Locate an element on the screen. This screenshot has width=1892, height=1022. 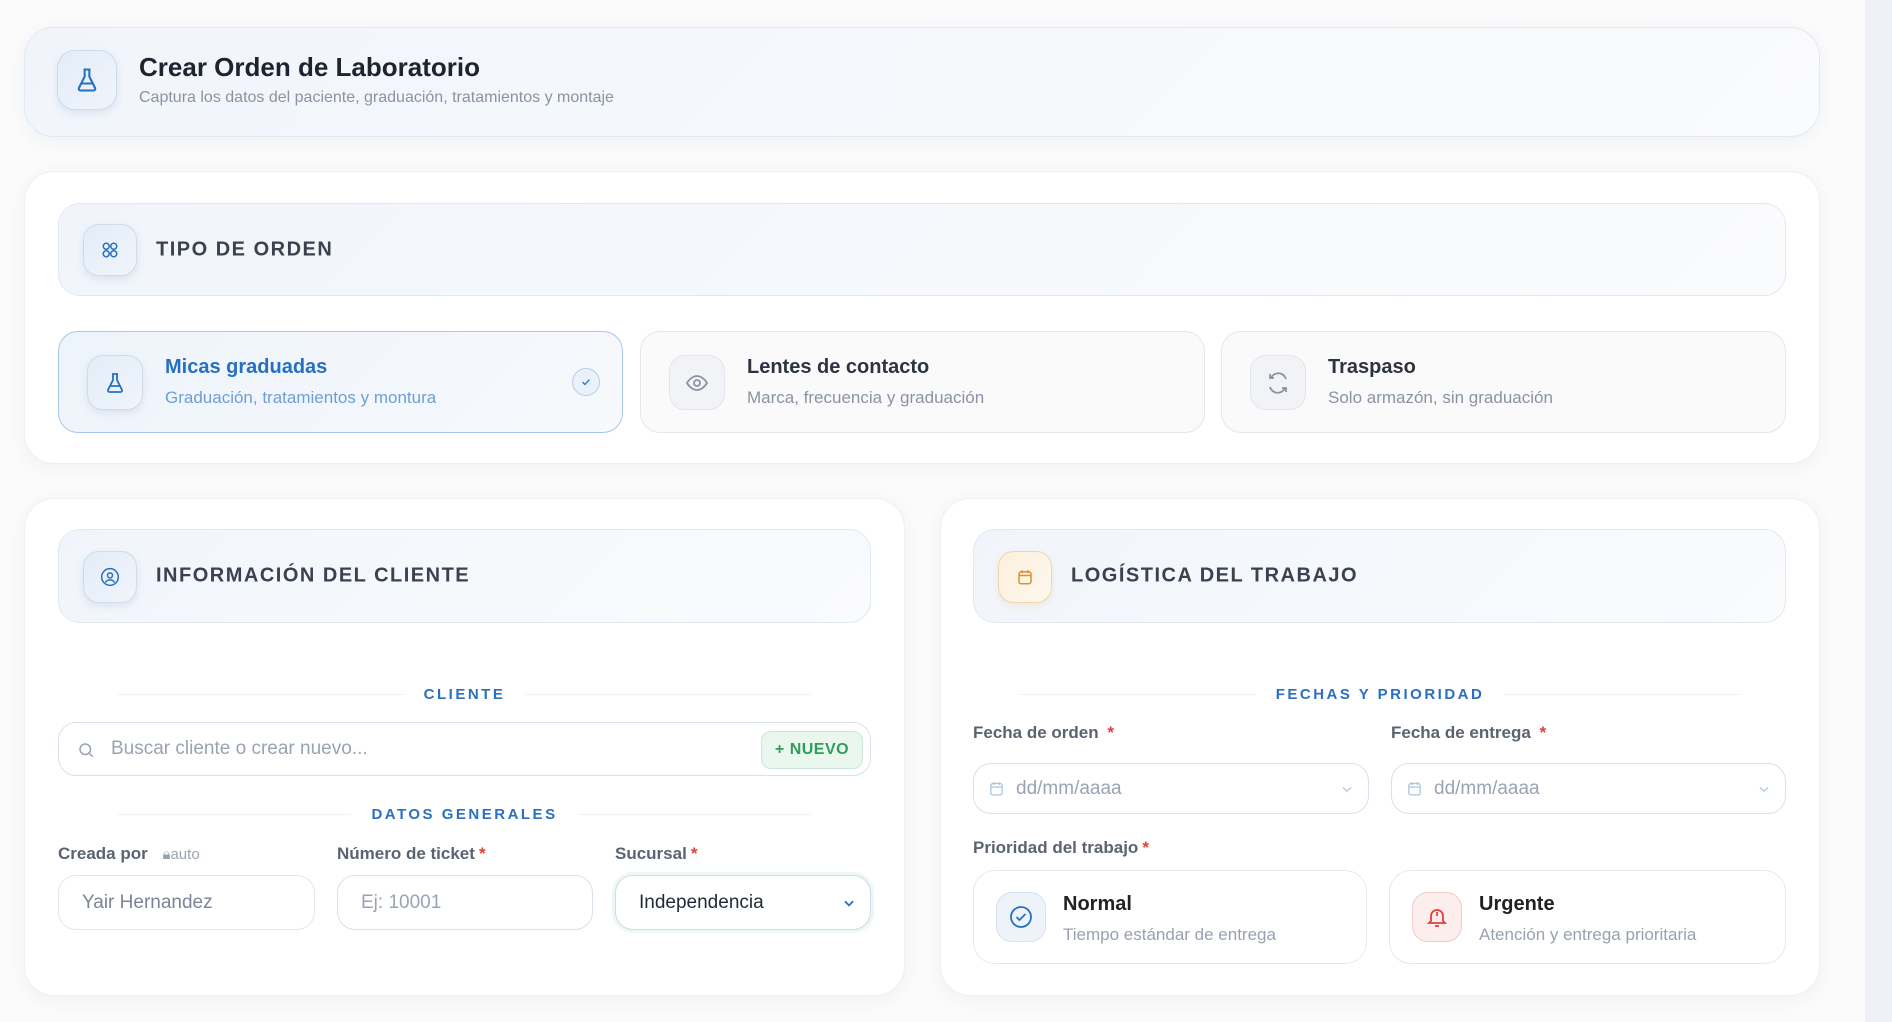
label-text: Fecha de orden is located at coordinates (1036, 732).